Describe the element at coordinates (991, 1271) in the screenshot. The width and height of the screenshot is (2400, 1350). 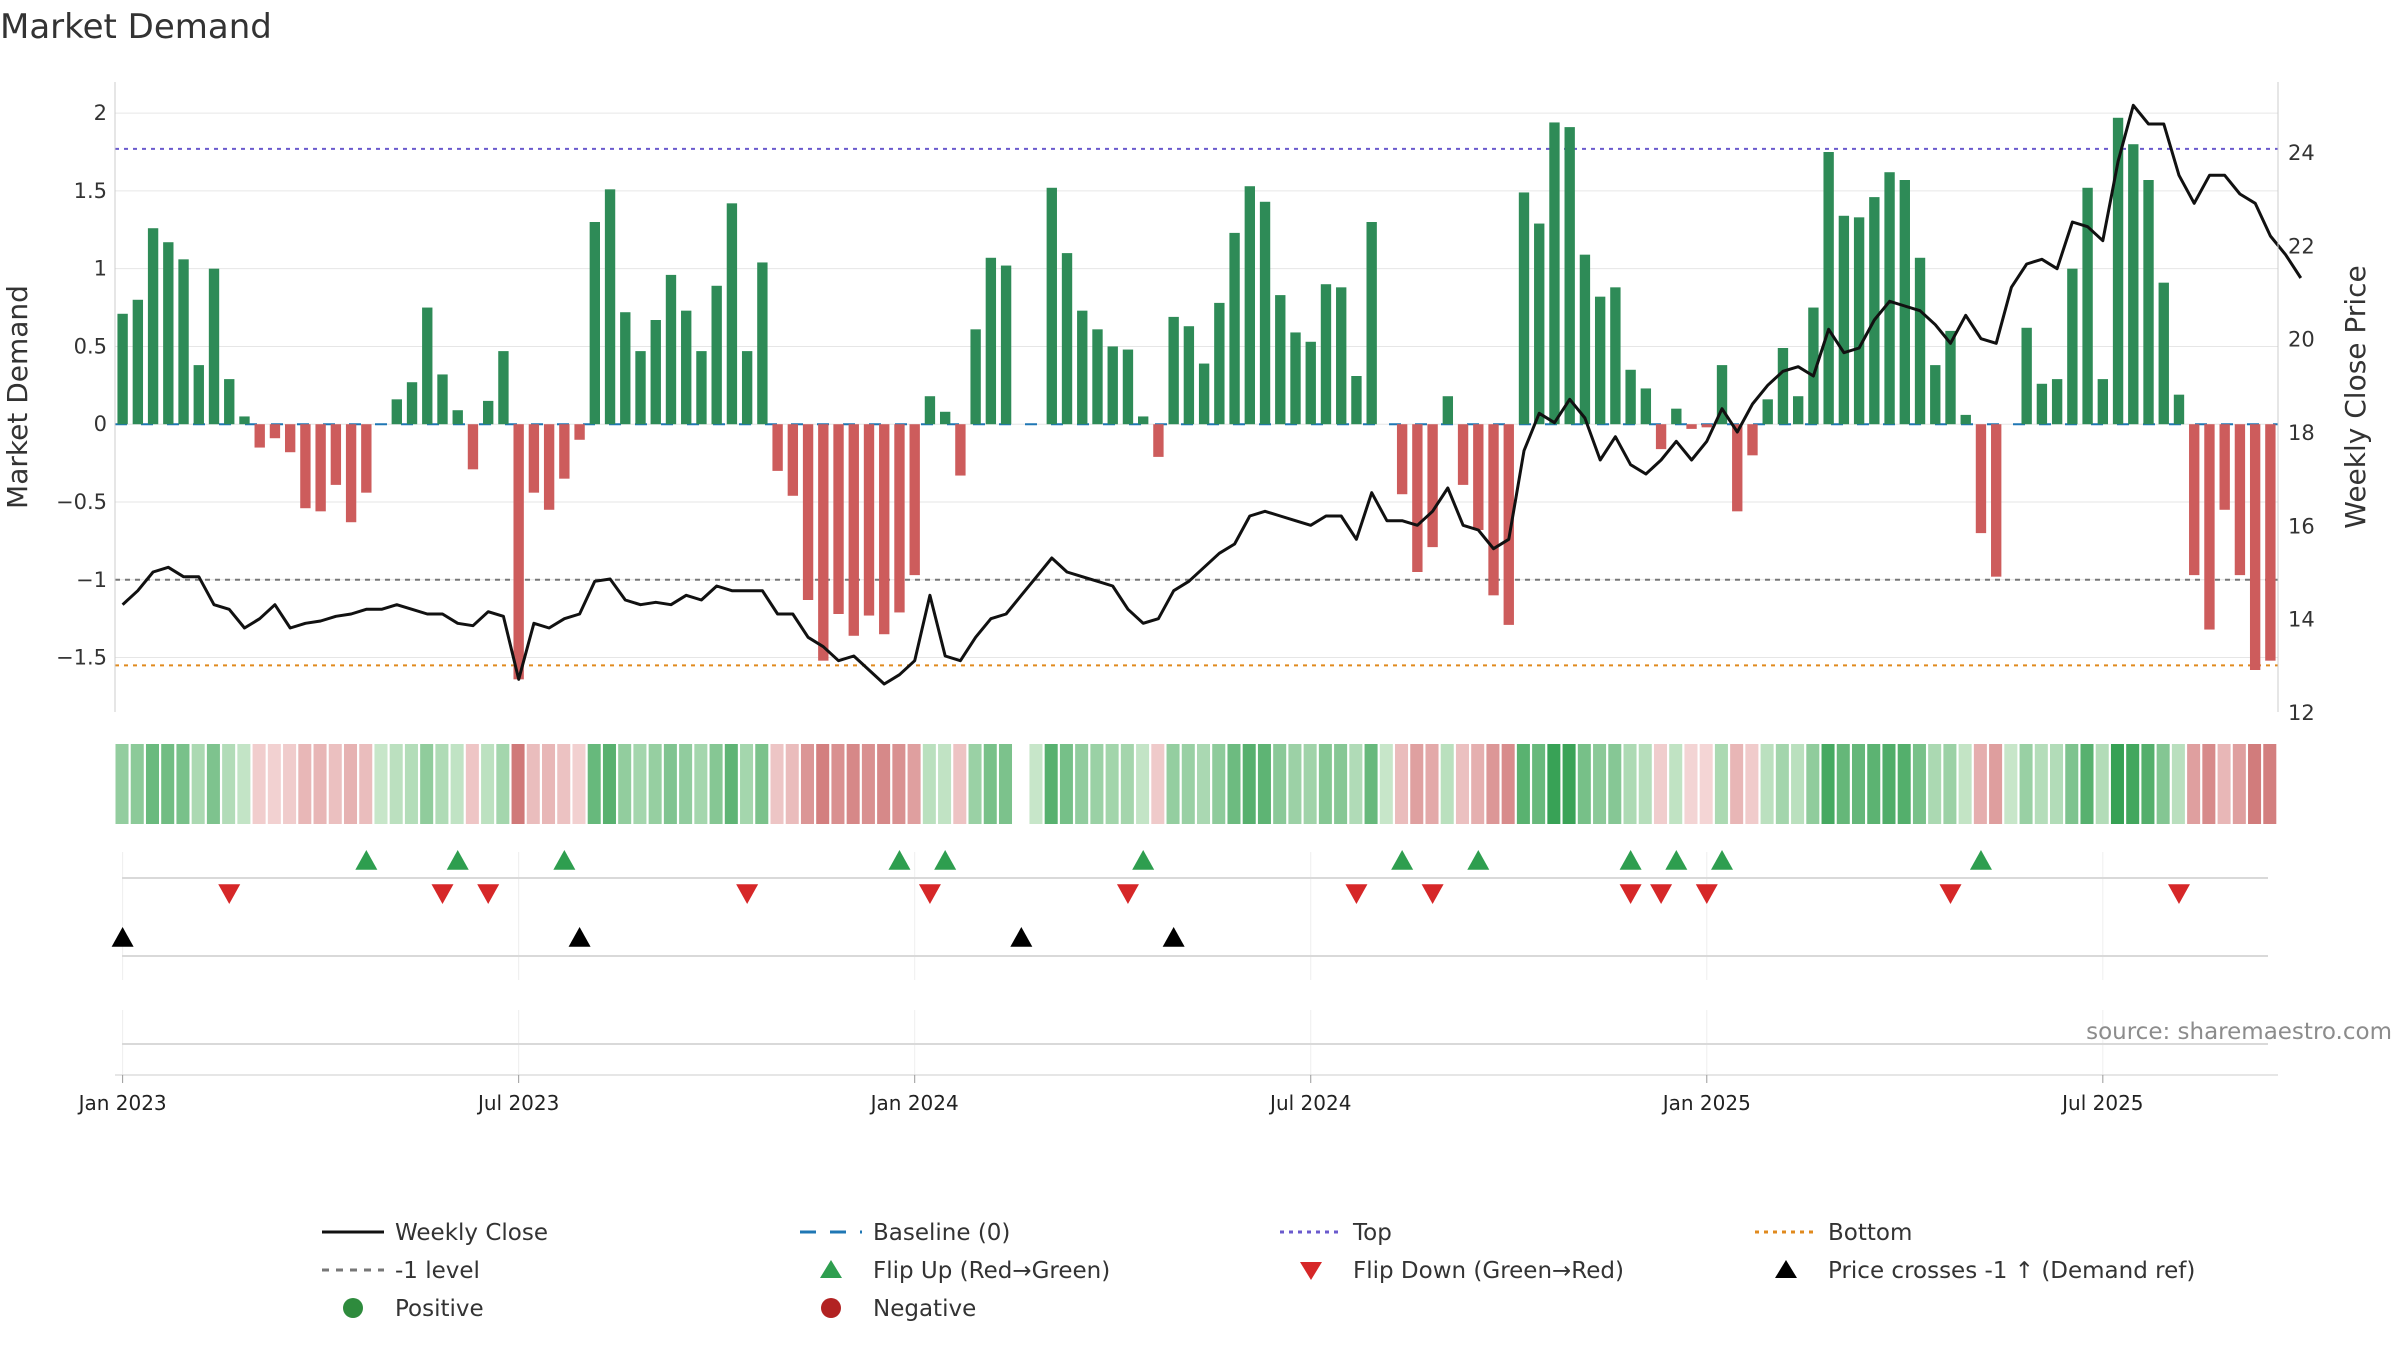
I see `legend-label: Flip Up (Red→Green)` at that location.